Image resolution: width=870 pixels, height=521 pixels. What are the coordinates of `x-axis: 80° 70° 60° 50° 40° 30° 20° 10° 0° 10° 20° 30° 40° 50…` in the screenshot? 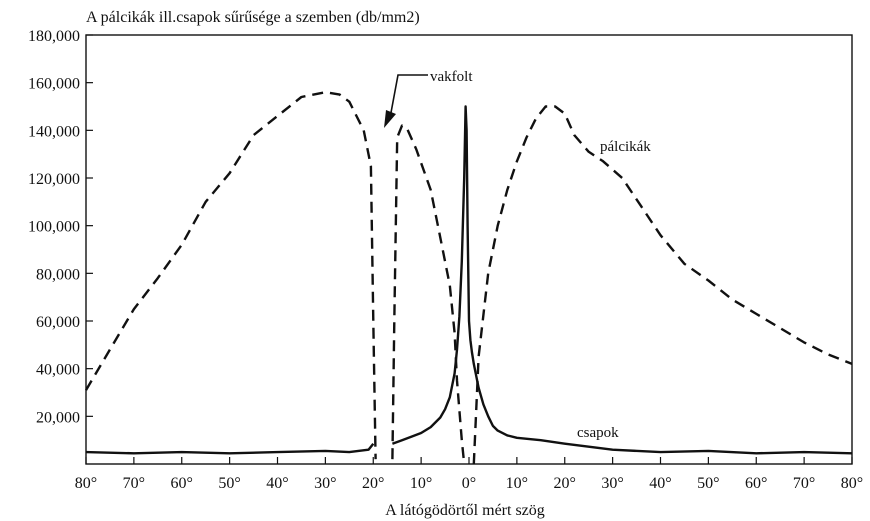 It's located at (469, 474).